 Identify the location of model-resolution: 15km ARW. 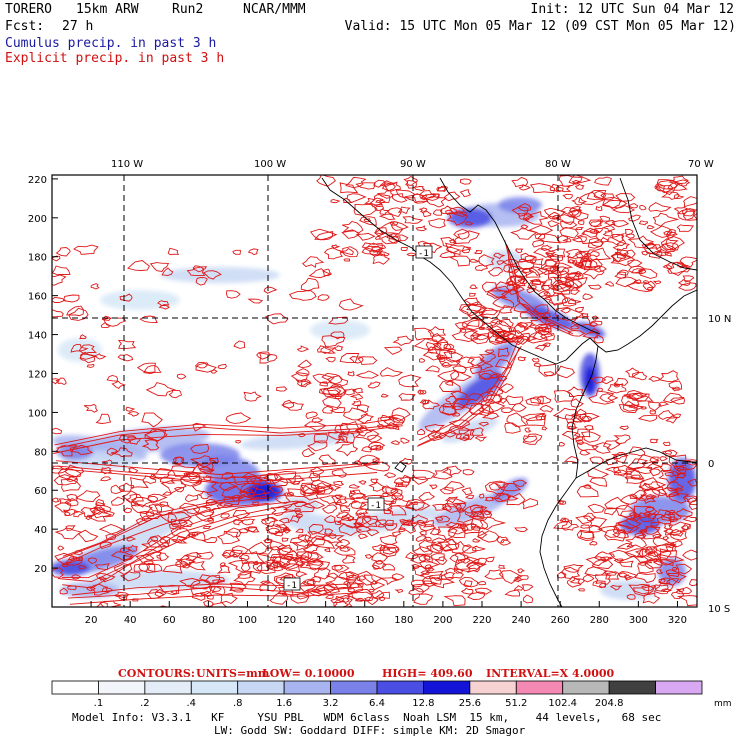
(107, 9).